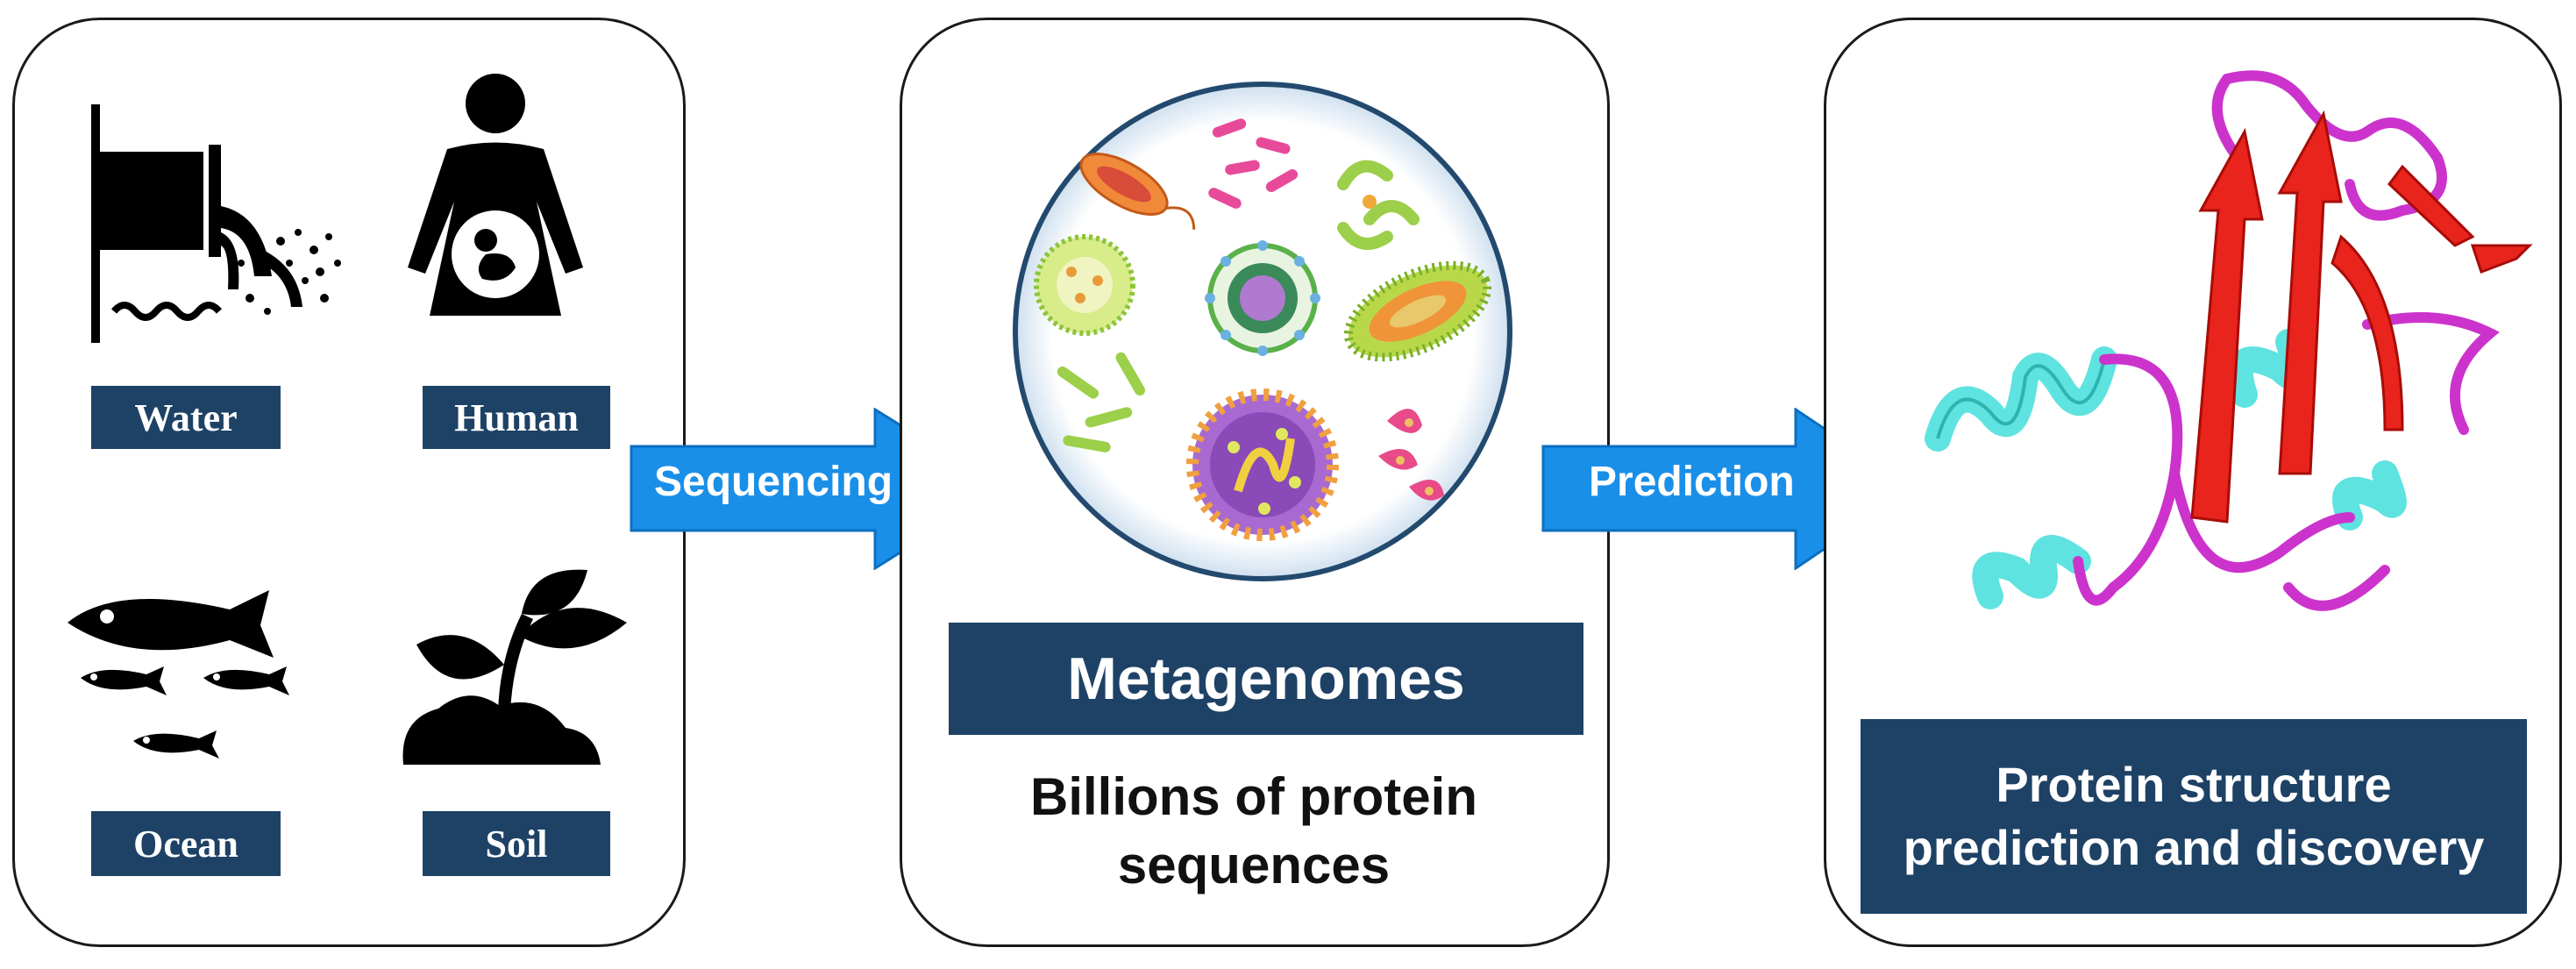 This screenshot has width=2576, height=969. What do you see at coordinates (186, 417) in the screenshot?
I see `water-label: Water` at bounding box center [186, 417].